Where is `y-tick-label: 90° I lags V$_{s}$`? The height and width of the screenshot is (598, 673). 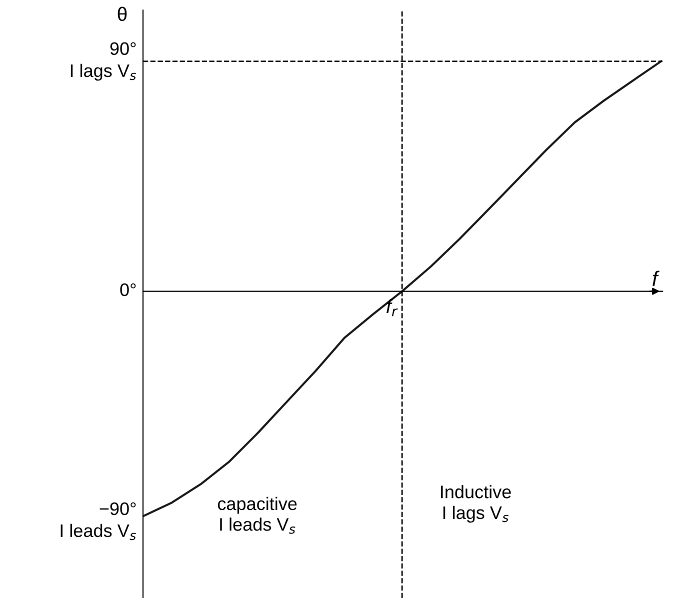 y-tick-label: 90° I lags V$_{s}$ is located at coordinates (103, 61).